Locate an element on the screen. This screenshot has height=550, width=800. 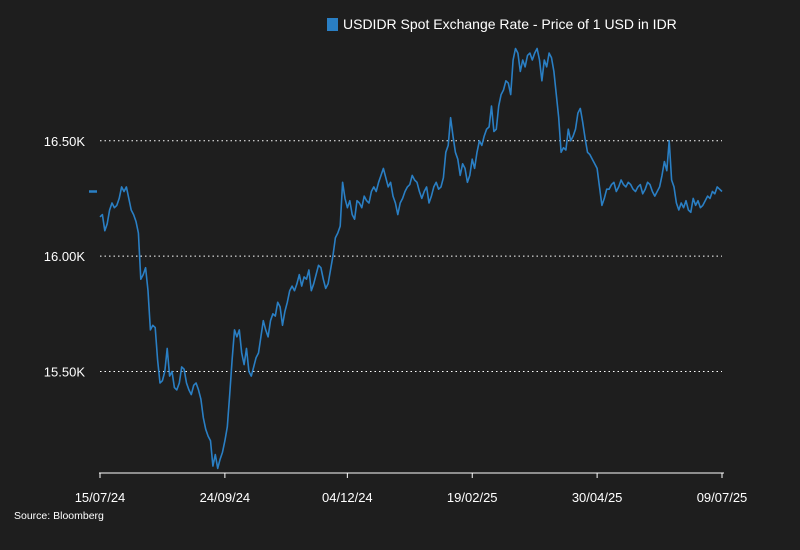
legend-swatch is located at coordinates (332, 24).